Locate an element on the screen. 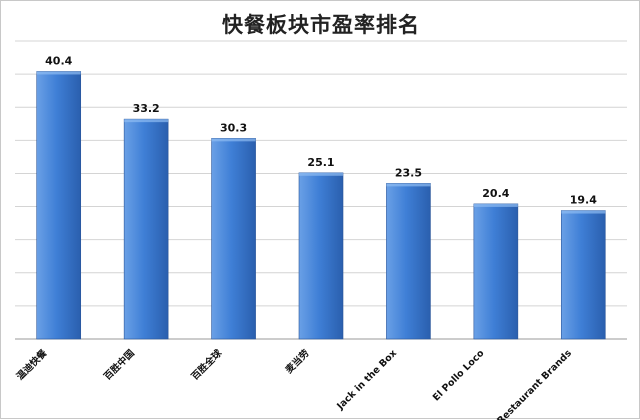 This screenshot has width=640, height=420. x-tick-label: Jack in the Box is located at coordinates (366, 380).